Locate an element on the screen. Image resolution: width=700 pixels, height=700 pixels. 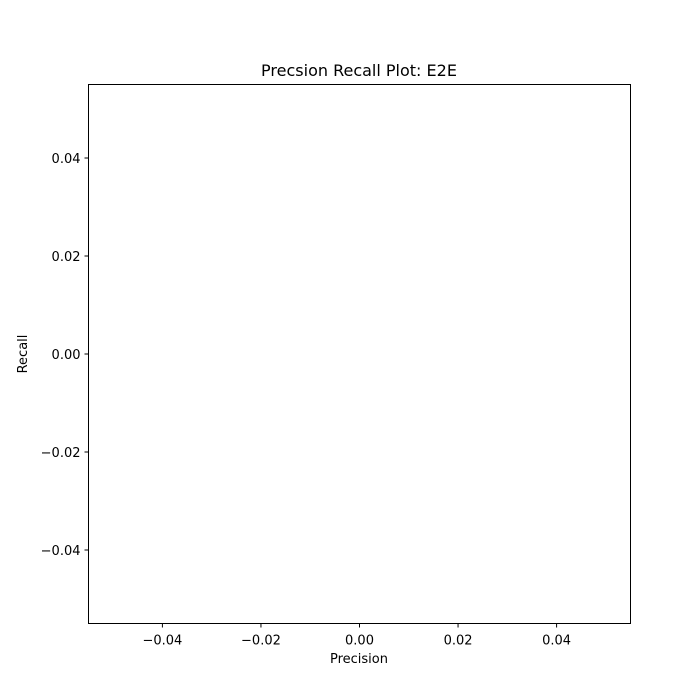
y-axis-label: Recall is located at coordinates (23, 354).